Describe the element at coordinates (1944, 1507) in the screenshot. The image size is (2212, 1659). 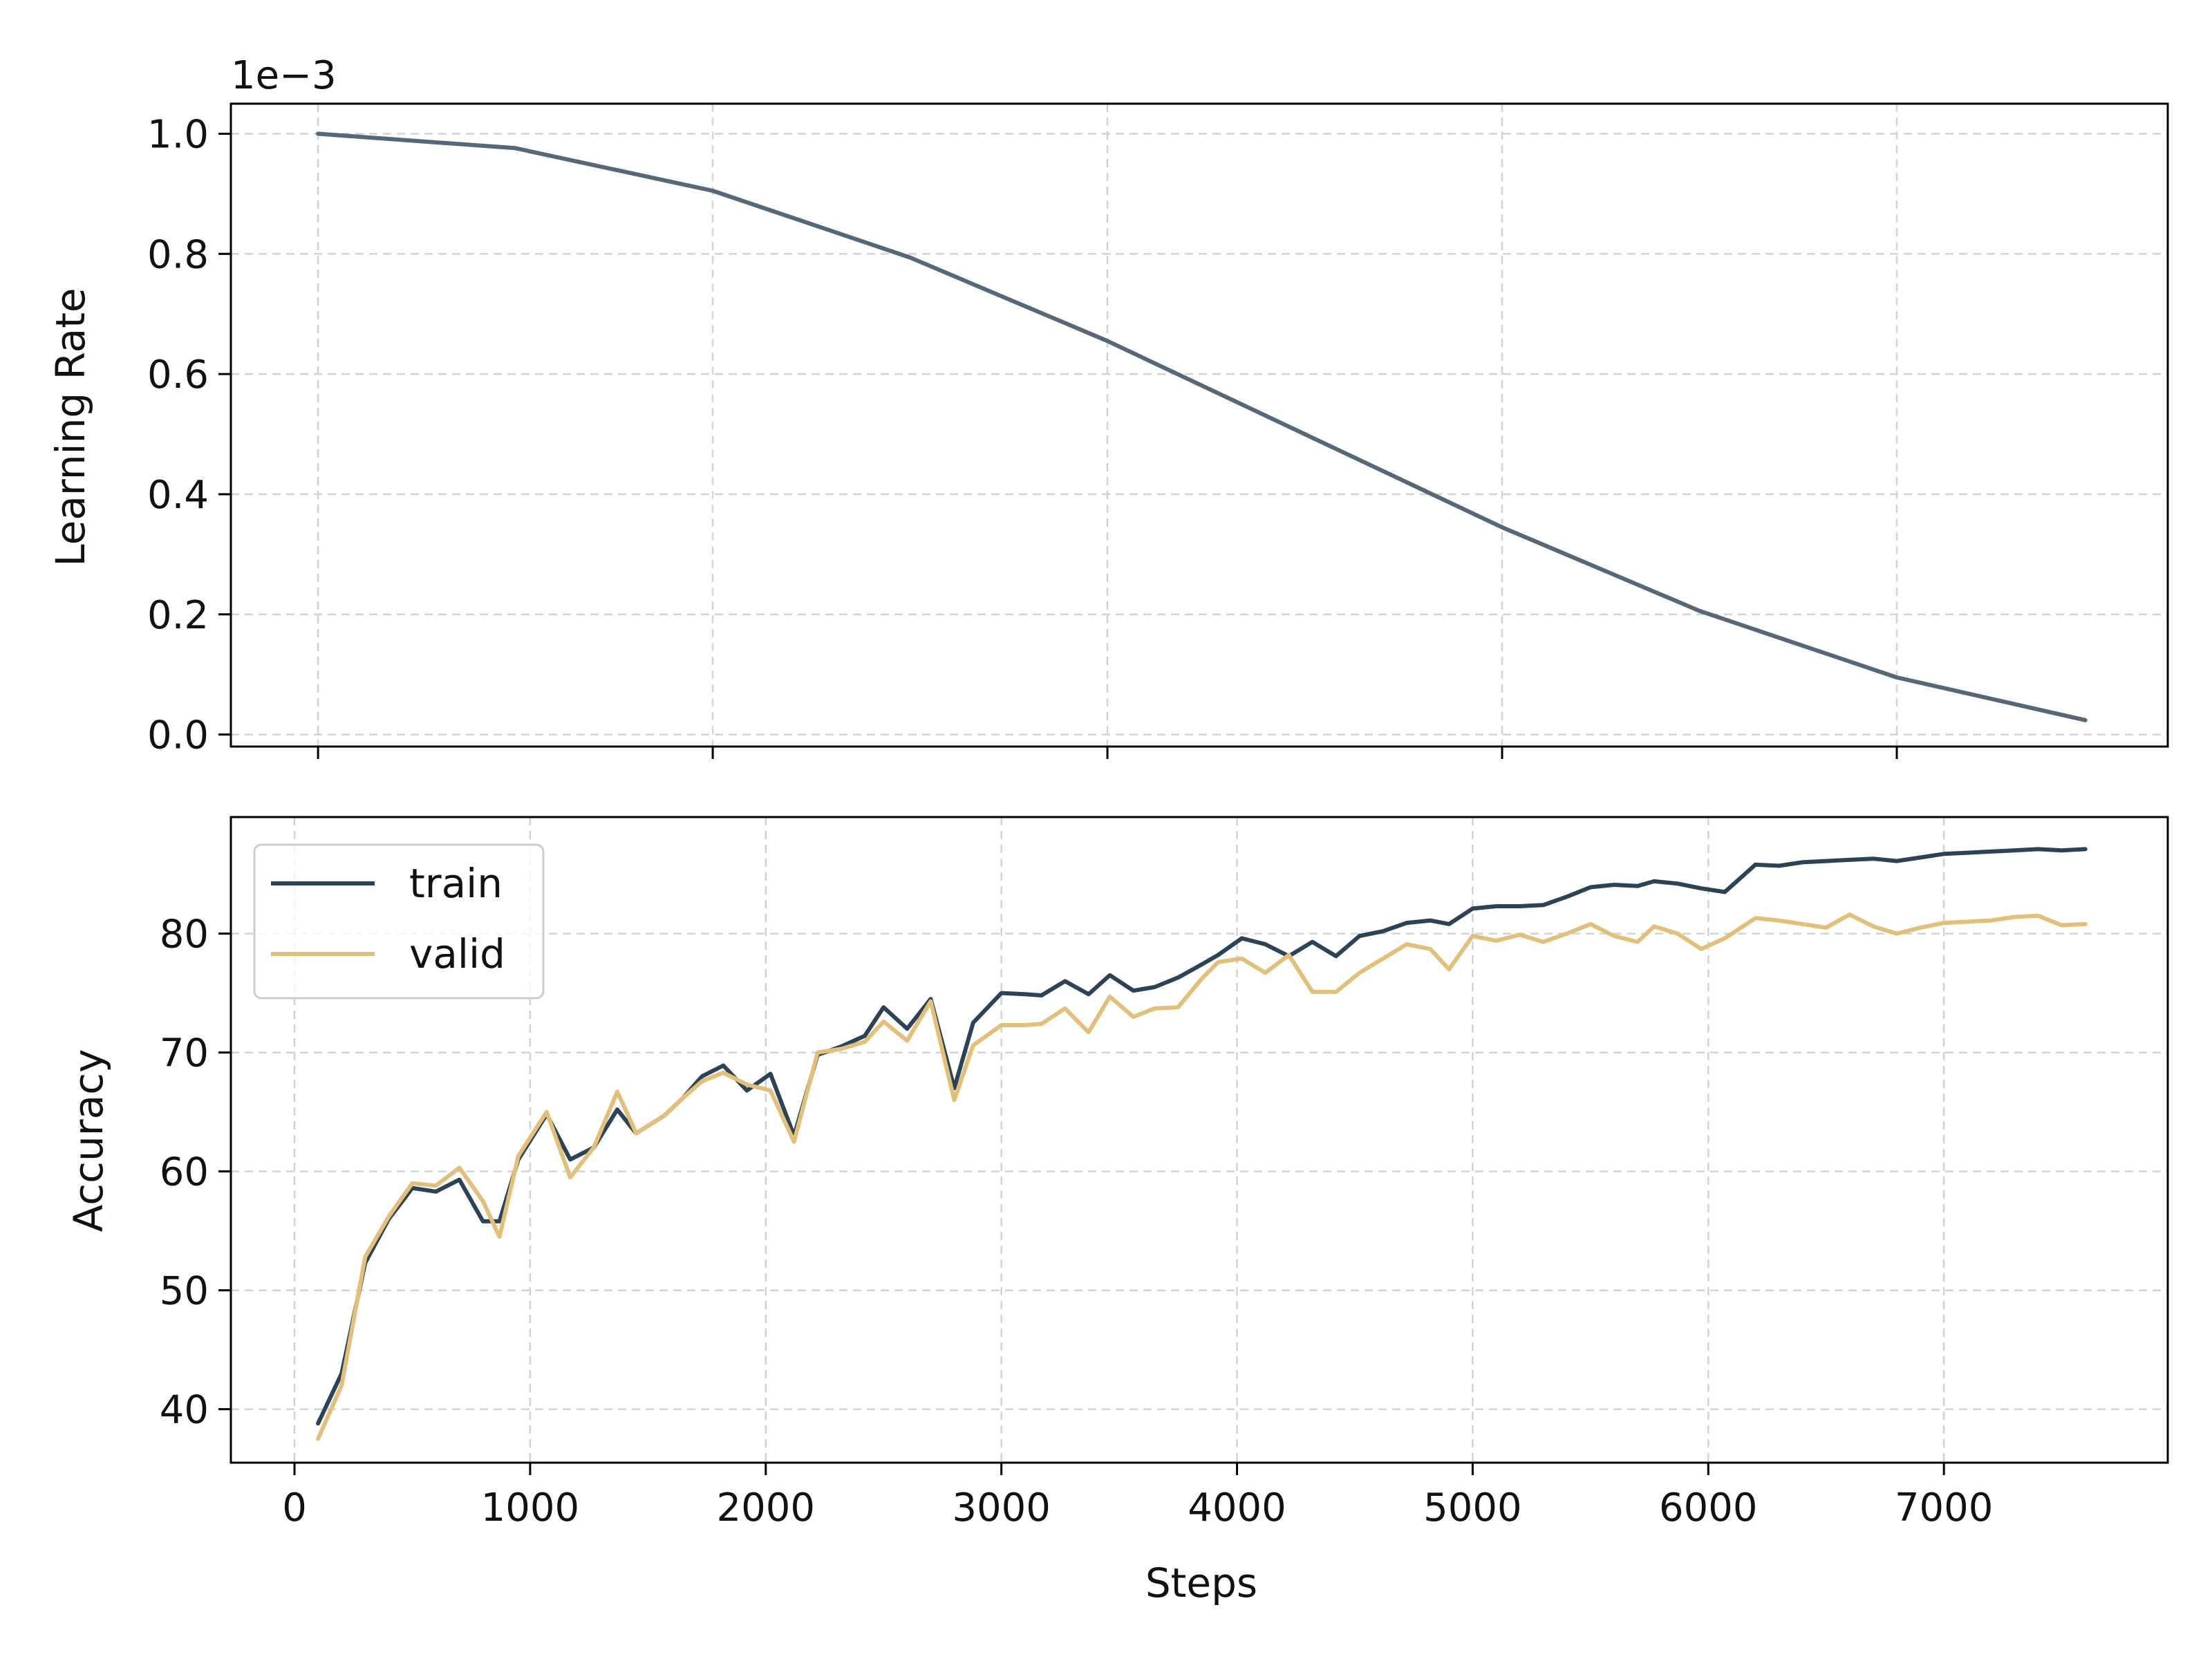
I see `accuracy-x-tick-label: 7000` at that location.